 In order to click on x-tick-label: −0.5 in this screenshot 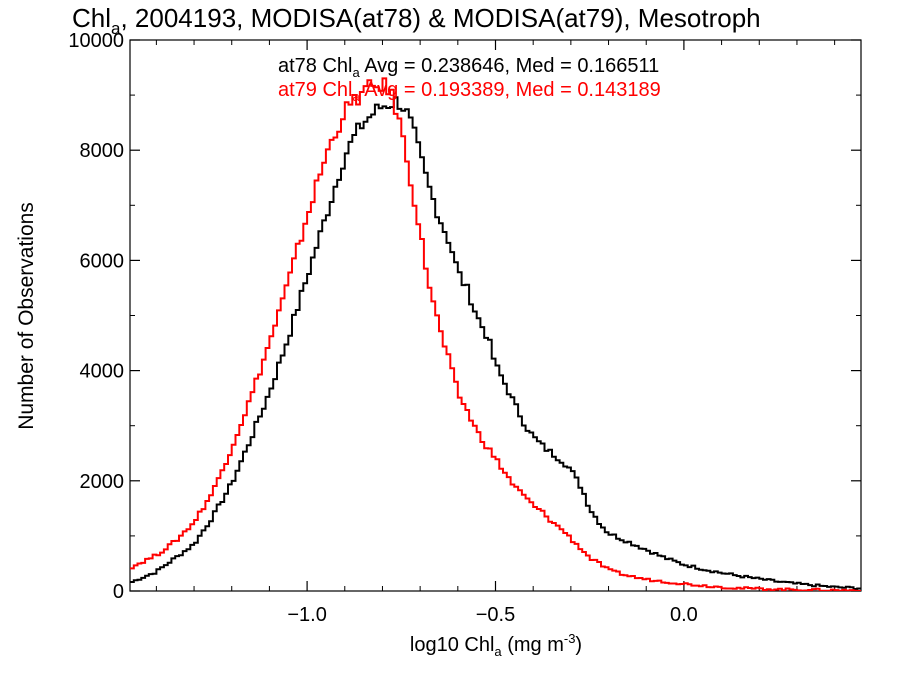, I will do `click(495, 615)`.